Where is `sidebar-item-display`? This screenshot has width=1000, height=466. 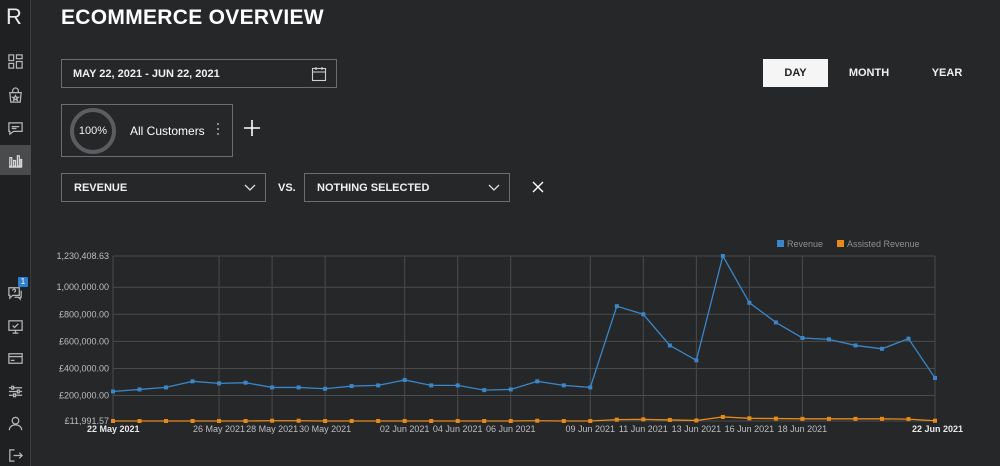
sidebar-item-display is located at coordinates (15, 326).